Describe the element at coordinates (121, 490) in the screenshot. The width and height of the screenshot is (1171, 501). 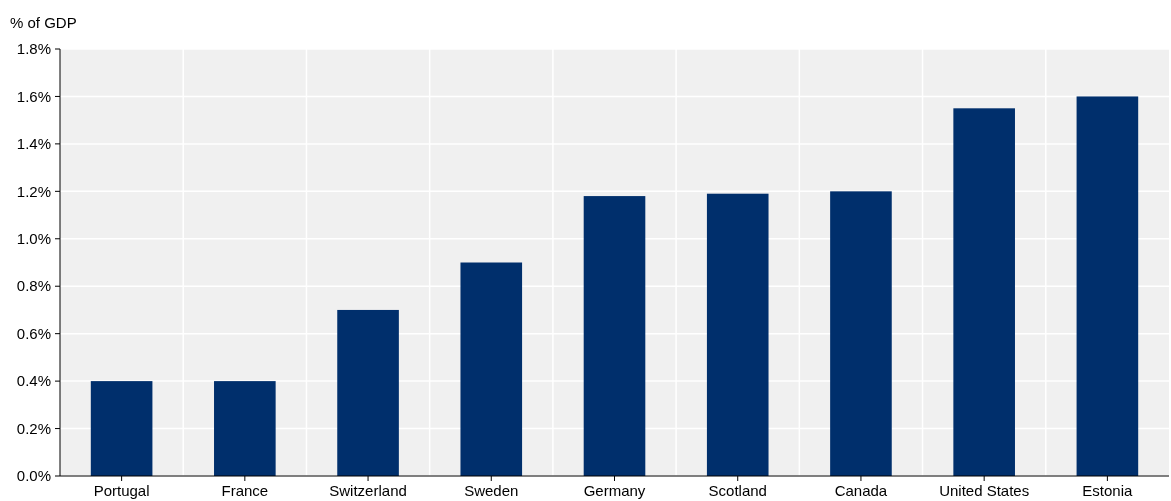
I see `x-tick-label: Portugal` at that location.